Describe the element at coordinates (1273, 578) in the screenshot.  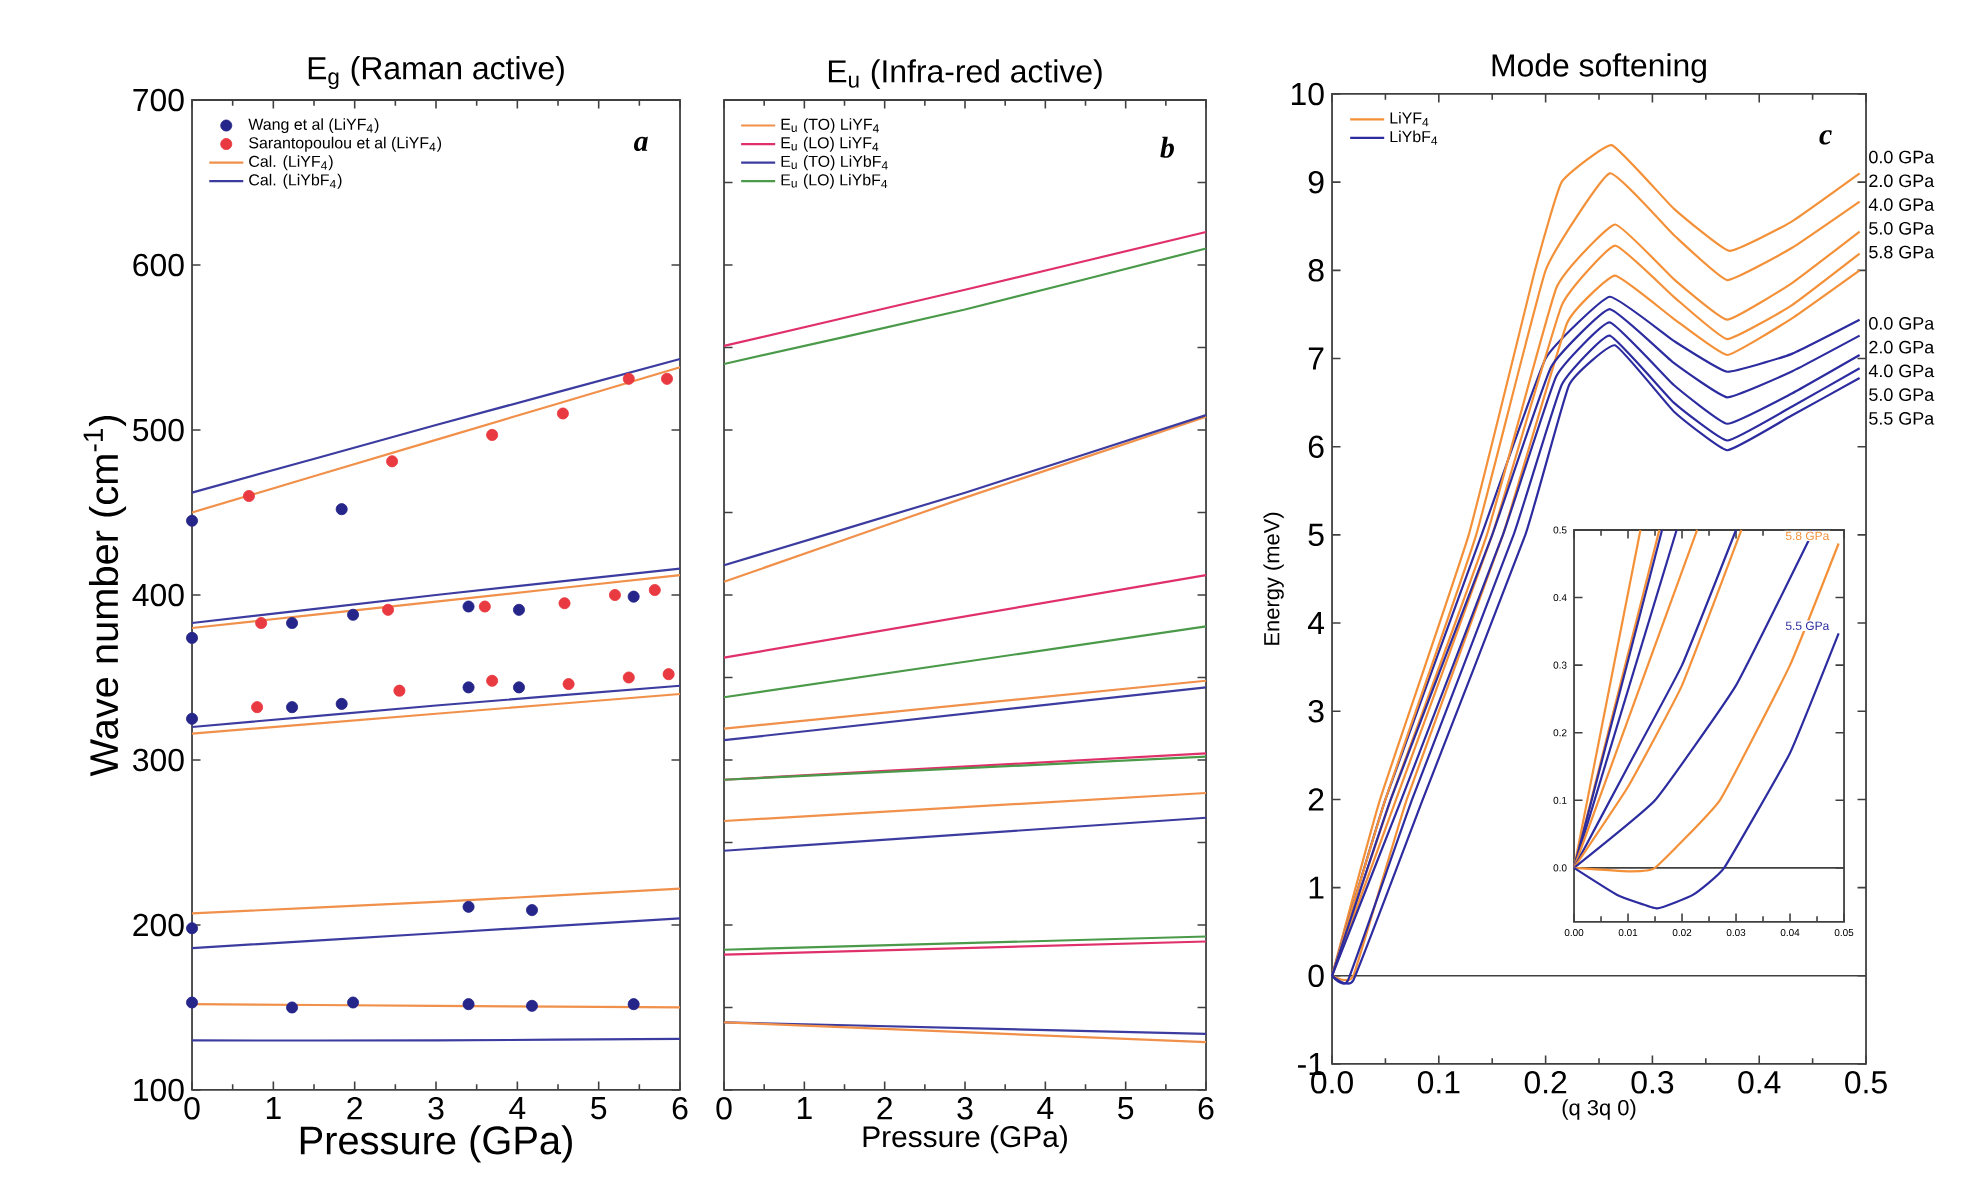
I see `y-axis-title: Energy (meV)` at that location.